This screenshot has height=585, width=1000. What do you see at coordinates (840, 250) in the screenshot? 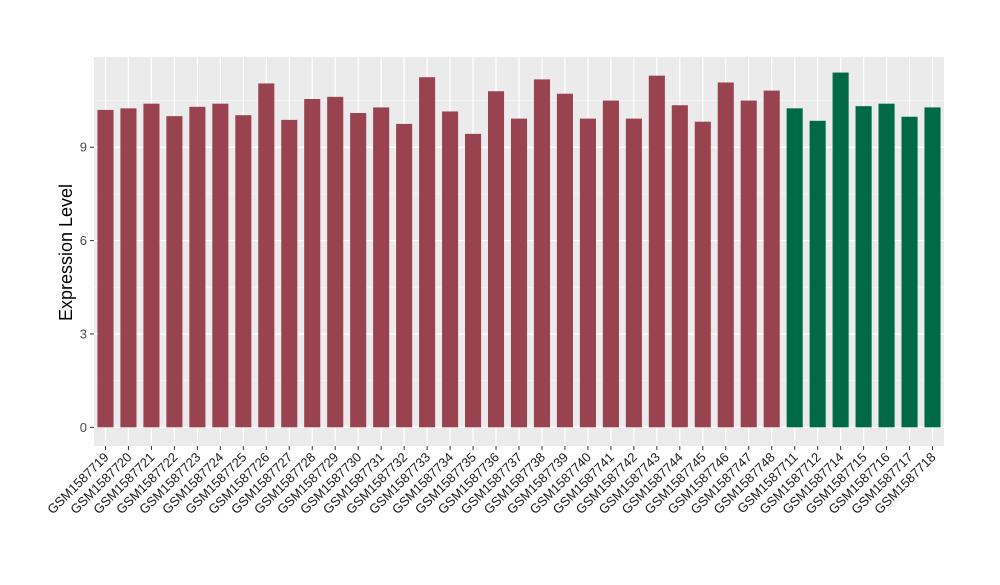
I see `bar-GSM1587714` at bounding box center [840, 250].